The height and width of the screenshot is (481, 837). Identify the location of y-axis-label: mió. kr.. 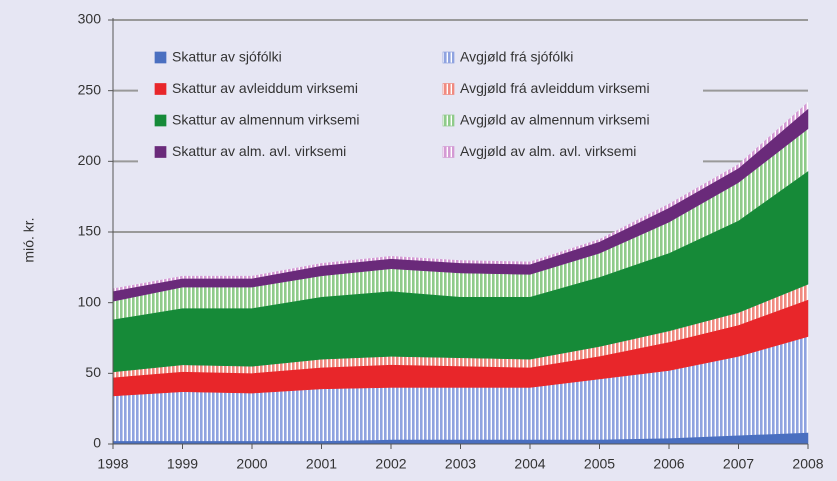
(29, 239).